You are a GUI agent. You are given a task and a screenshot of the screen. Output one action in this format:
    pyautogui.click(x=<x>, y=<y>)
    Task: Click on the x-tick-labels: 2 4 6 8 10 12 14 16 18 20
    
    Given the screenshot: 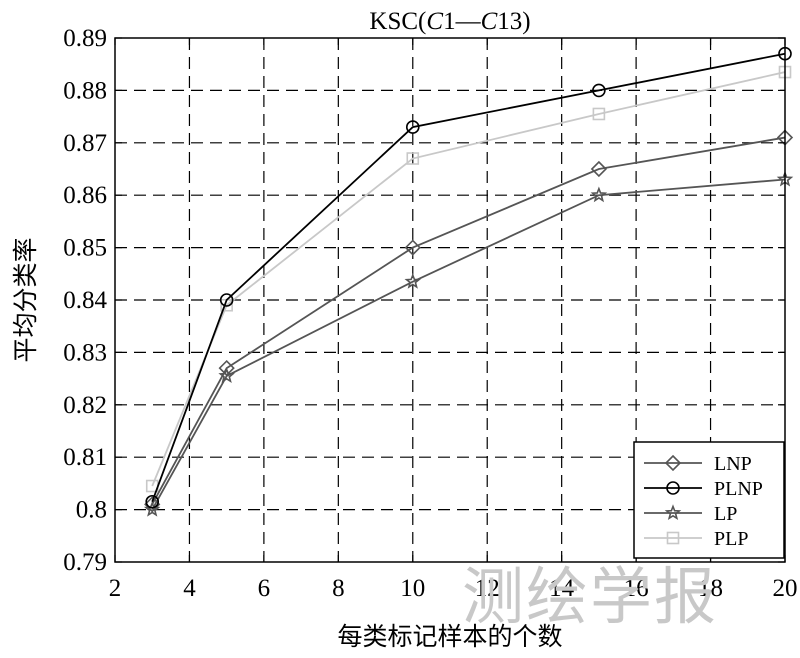 What is the action you would take?
    pyautogui.click(x=453, y=588)
    